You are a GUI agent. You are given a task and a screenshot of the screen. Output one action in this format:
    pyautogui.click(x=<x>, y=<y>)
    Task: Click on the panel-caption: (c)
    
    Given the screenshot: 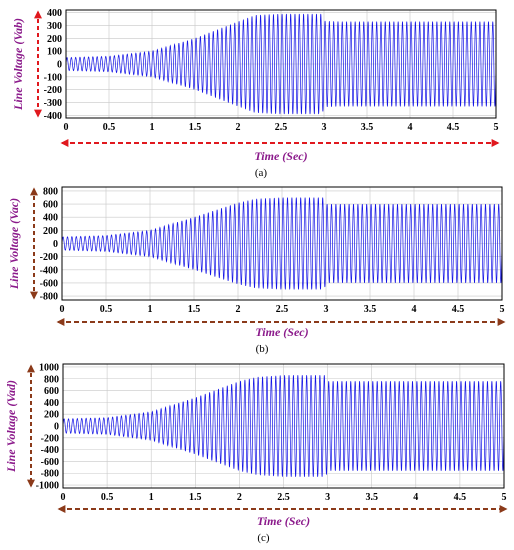 What is the action you would take?
    pyautogui.click(x=263, y=538)
    